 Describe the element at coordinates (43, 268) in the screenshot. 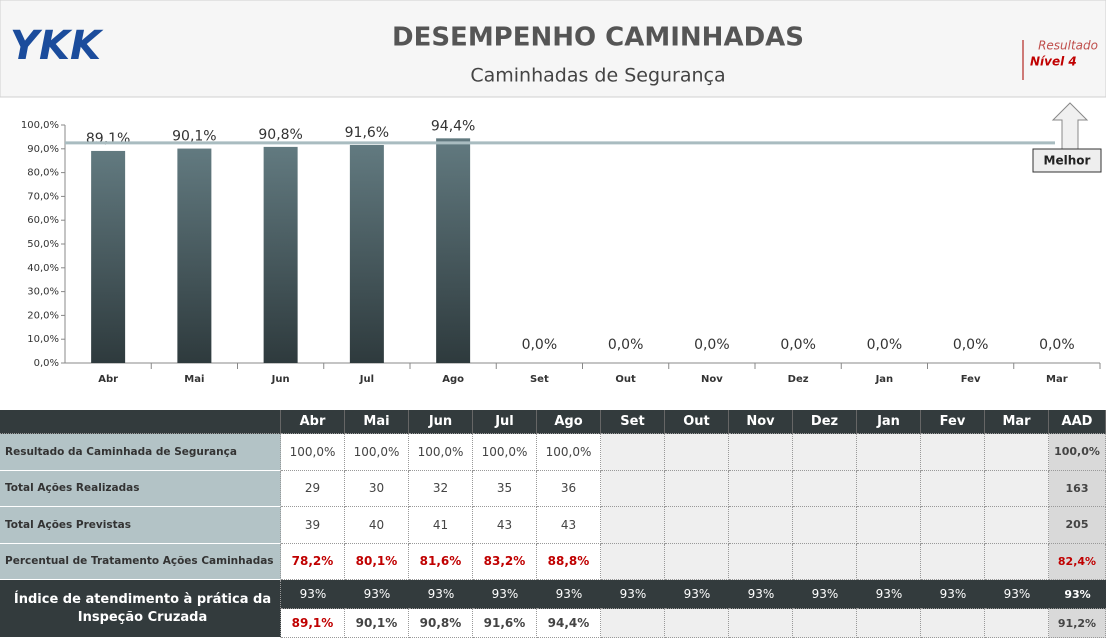

I see `y-tick-label: 40,0%` at that location.